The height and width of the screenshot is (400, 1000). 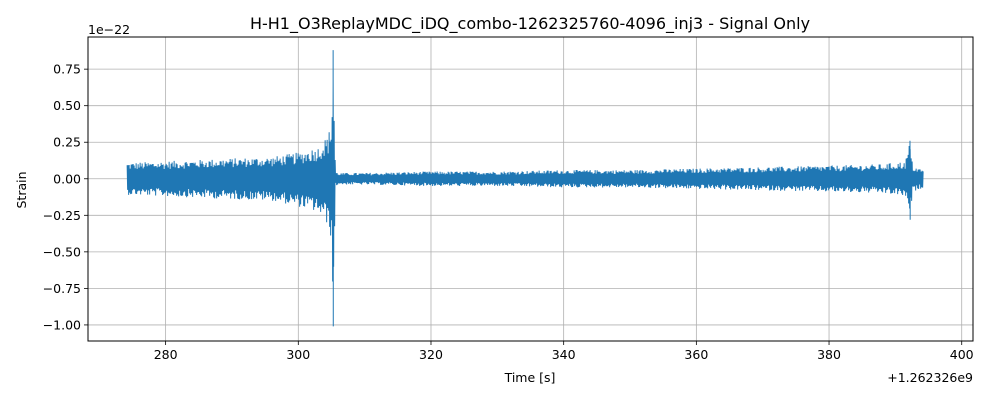 What do you see at coordinates (67, 178) in the screenshot?
I see `y-tick-label: 0.00` at bounding box center [67, 178].